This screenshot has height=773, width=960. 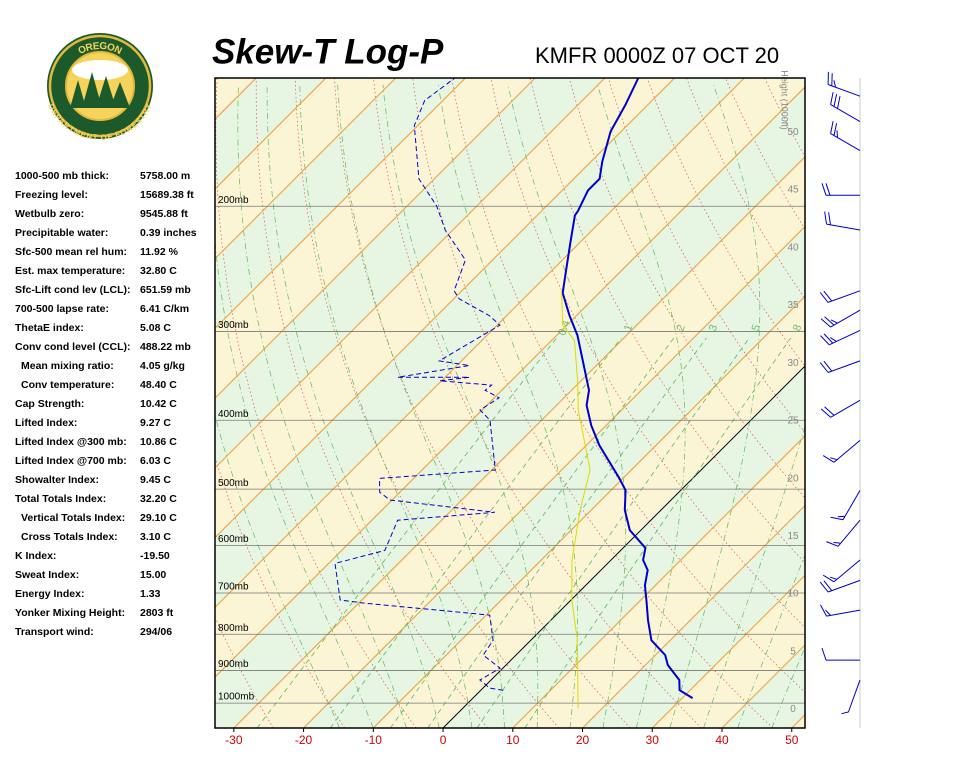 I want to click on index-value: 5.08 C, so click(x=155, y=328).